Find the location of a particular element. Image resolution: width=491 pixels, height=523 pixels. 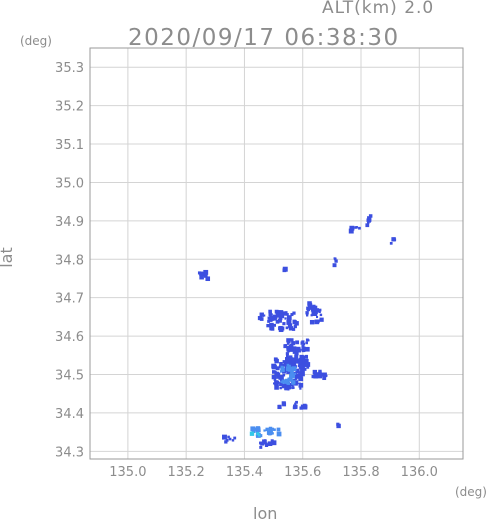

x-axis-label: lon is located at coordinates (265, 513).